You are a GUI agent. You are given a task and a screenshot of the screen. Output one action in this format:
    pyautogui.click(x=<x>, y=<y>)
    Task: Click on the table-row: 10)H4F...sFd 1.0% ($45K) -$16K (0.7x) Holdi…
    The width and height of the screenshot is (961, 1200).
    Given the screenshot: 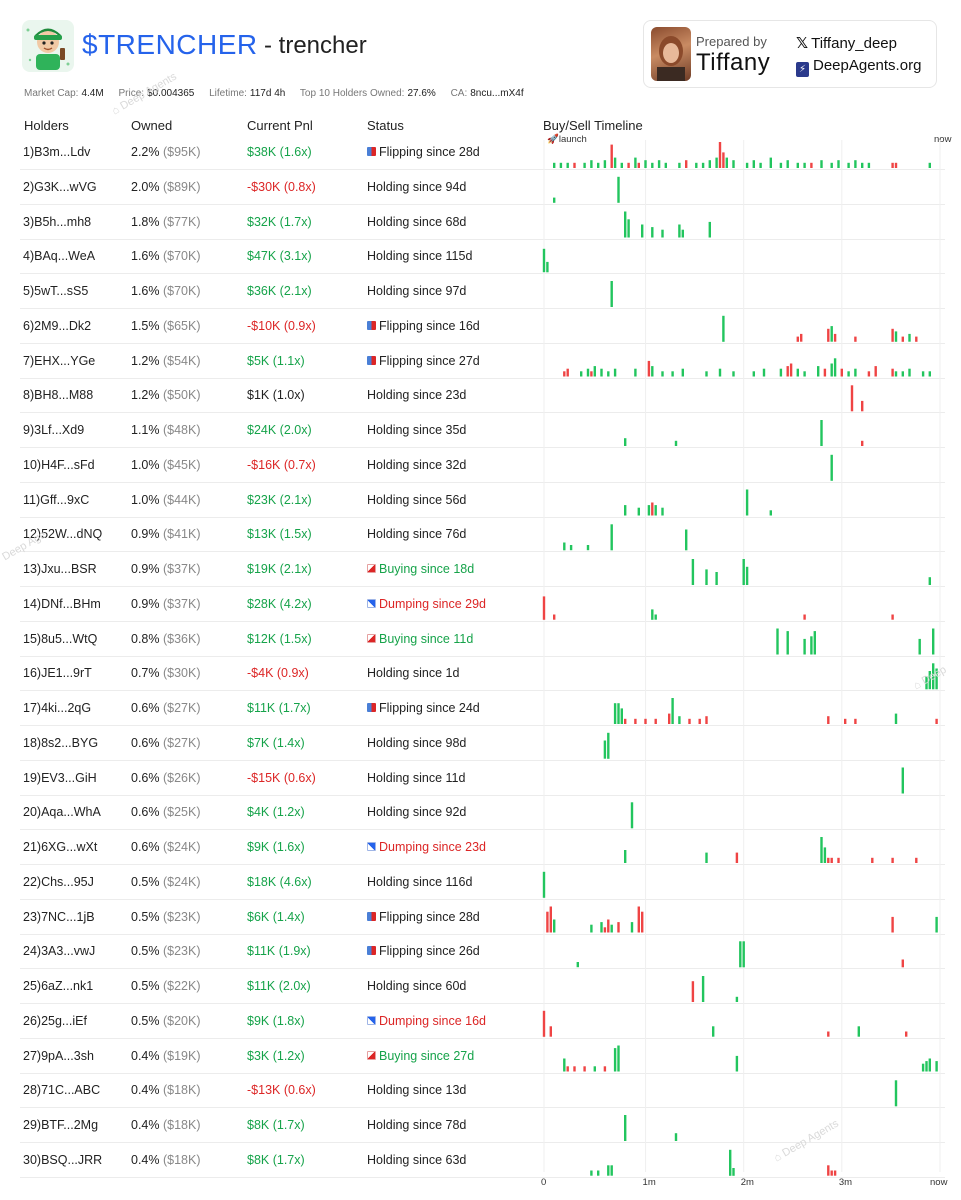 What is the action you would take?
    pyautogui.click(x=482, y=465)
    